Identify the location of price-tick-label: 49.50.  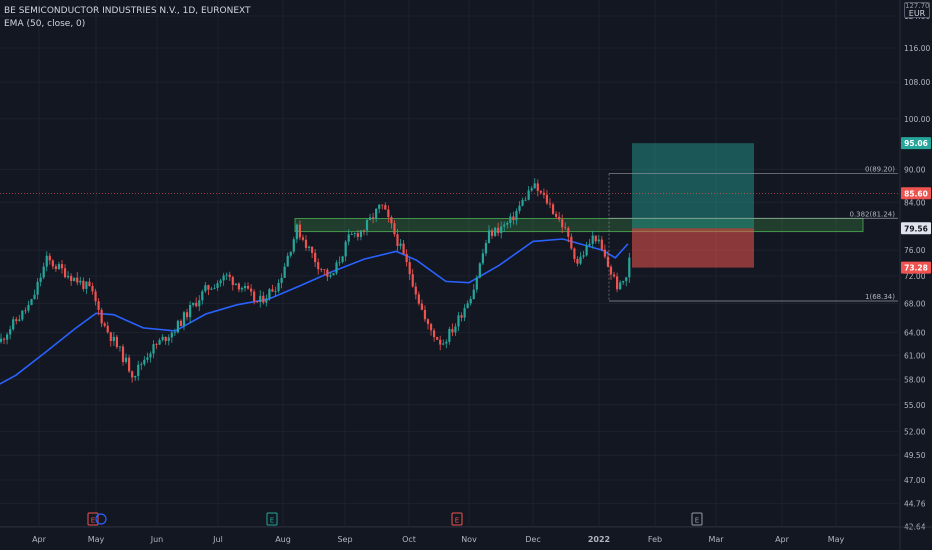
(915, 455).